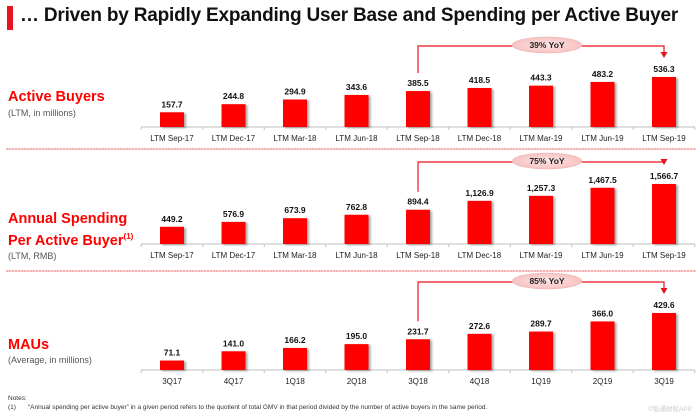 The image size is (700, 415). What do you see at coordinates (172, 219) in the screenshot?
I see `annual-spending-value-label: 449.2` at bounding box center [172, 219].